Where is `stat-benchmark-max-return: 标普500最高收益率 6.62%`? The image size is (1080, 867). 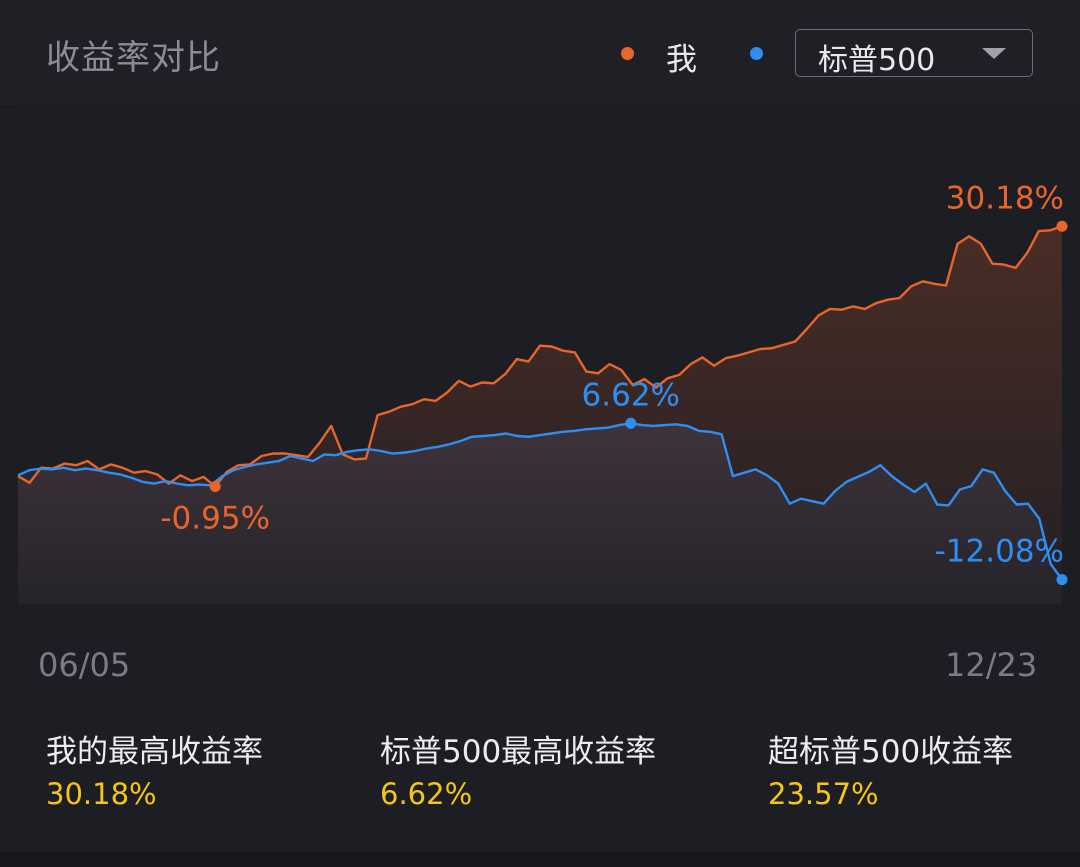
stat-benchmark-max-return: 标普500最高收益率 6.62% is located at coordinates (518, 768).